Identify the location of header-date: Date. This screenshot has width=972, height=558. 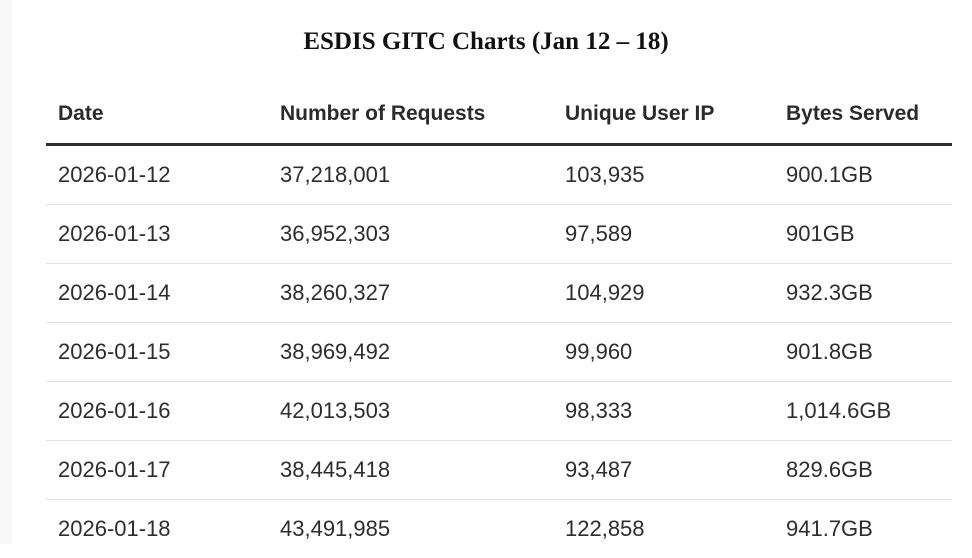
(157, 114).